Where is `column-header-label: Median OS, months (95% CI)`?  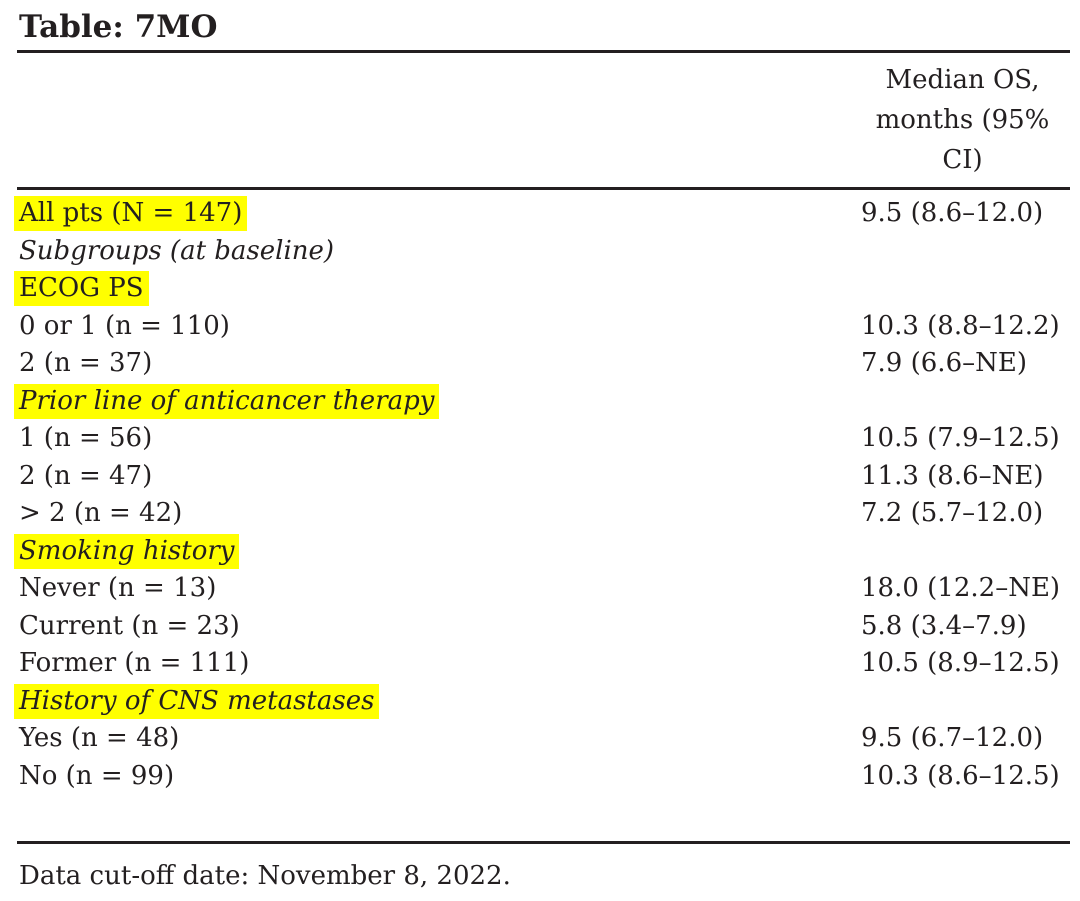 column-header-label: Median OS, months (95% CI) is located at coordinates (962, 120).